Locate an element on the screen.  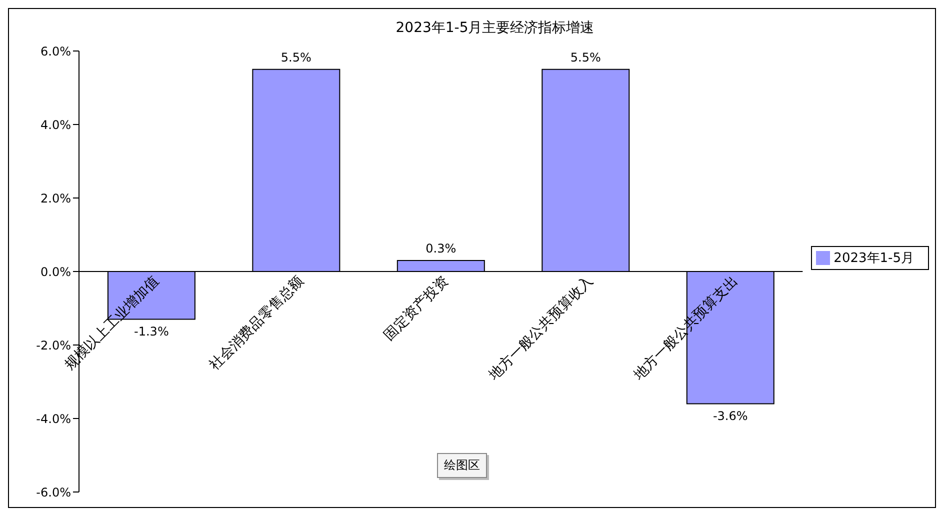
y-tick-label: -4.0% is located at coordinates (53, 419).